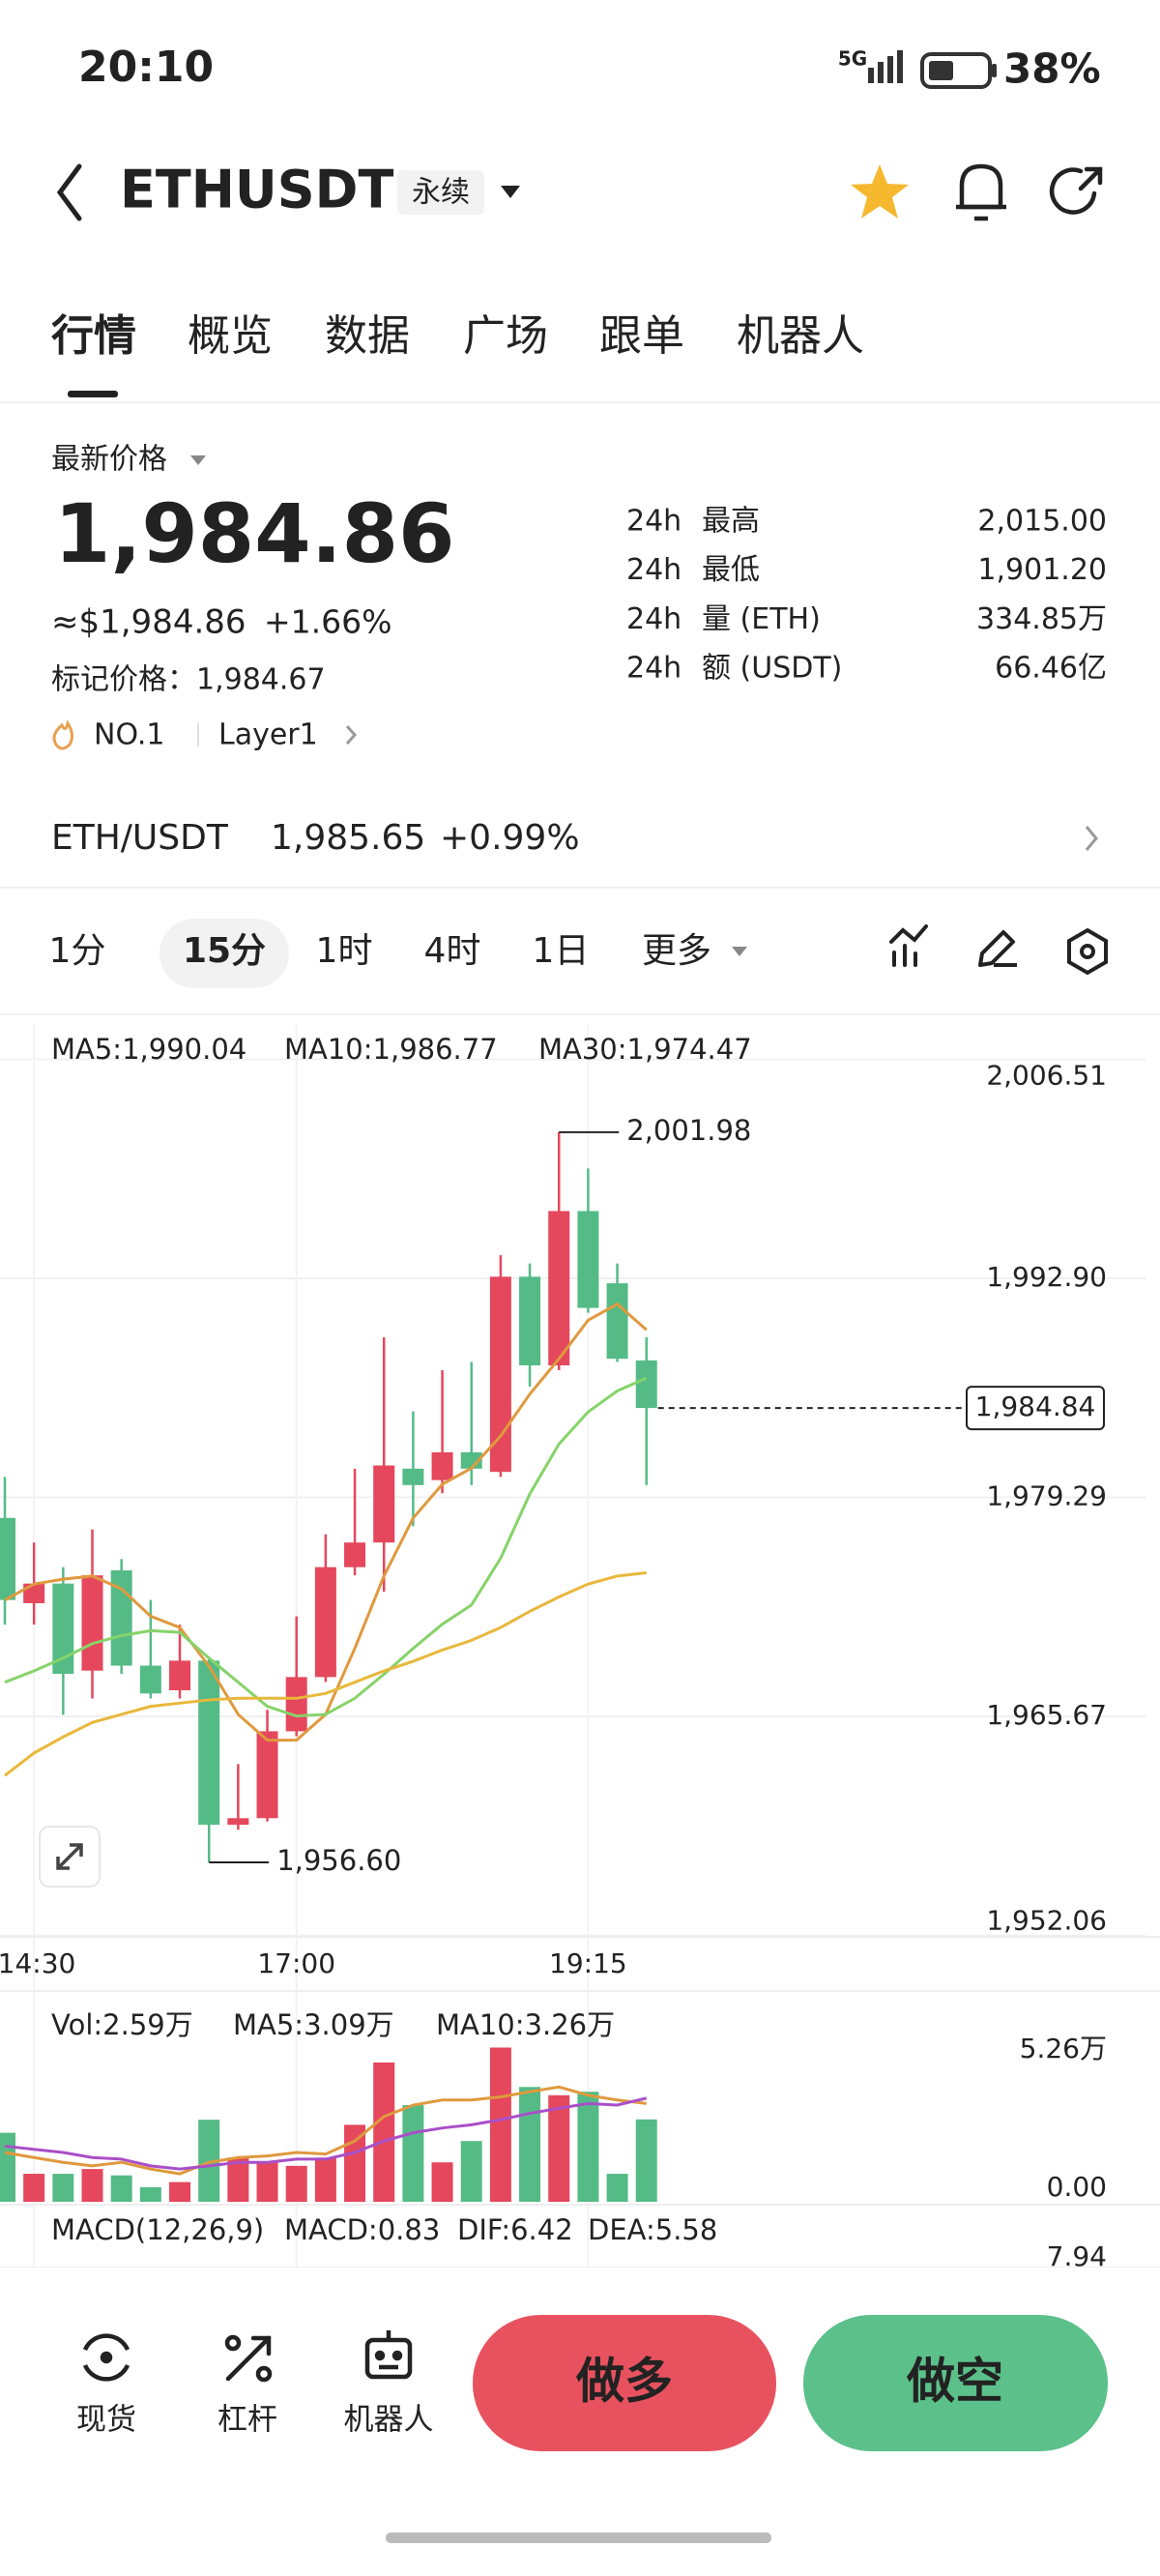 This screenshot has height=2576, width=1160. What do you see at coordinates (368, 336) in the screenshot?
I see `tab: 数据` at bounding box center [368, 336].